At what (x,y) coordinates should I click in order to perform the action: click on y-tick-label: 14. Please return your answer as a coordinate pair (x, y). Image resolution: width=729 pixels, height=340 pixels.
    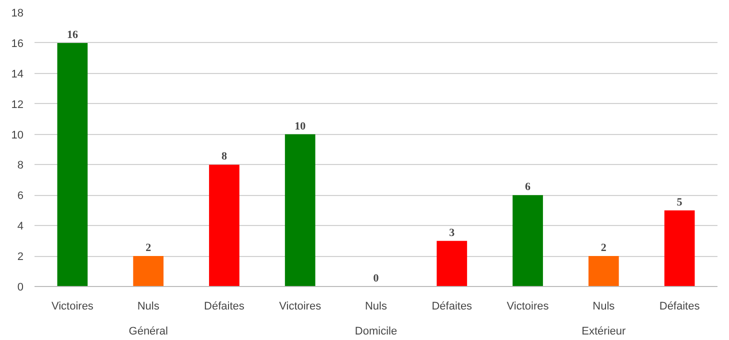
    Looking at the image, I should click on (17, 74).